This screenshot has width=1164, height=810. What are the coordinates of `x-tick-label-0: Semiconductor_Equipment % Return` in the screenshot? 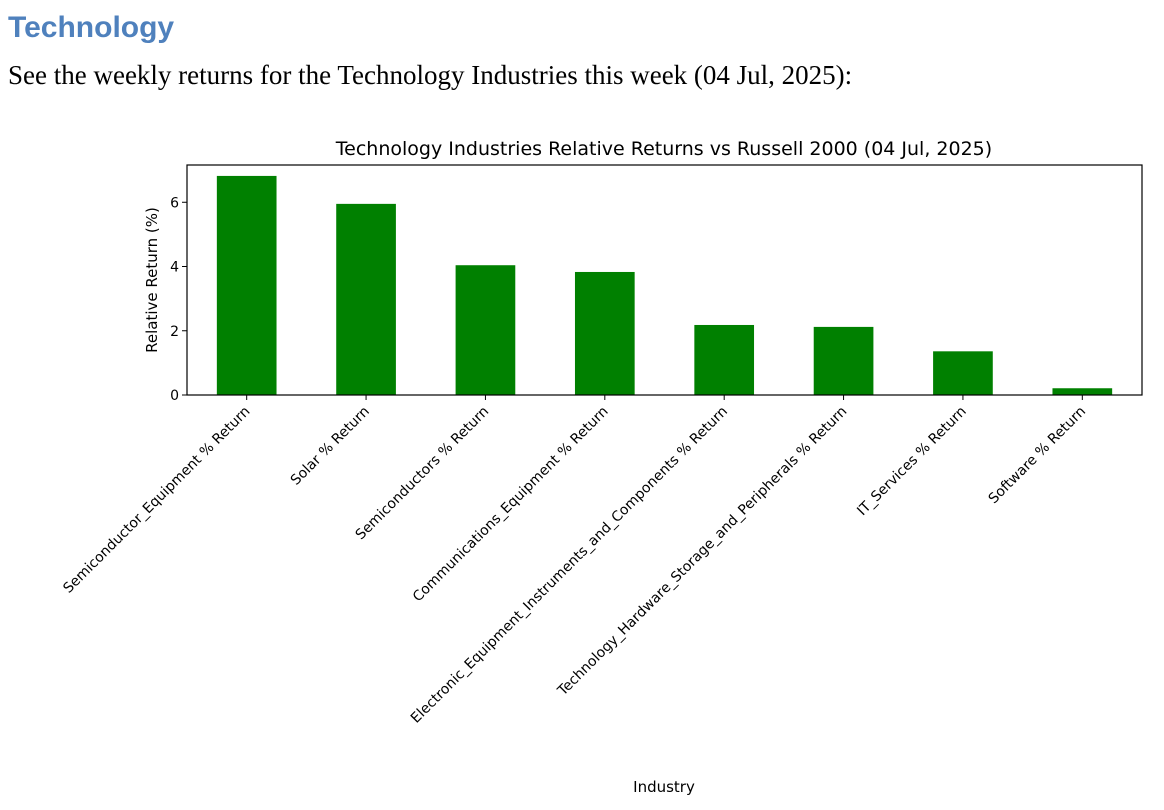 It's located at (156, 500).